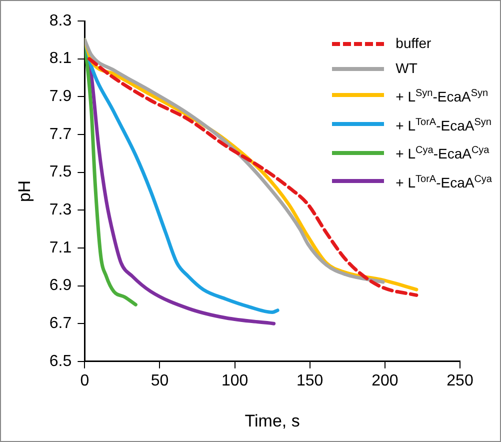 The height and width of the screenshot is (442, 501). Describe the element at coordinates (60, 323) in the screenshot. I see `y-tick-label: 6.7` at that location.